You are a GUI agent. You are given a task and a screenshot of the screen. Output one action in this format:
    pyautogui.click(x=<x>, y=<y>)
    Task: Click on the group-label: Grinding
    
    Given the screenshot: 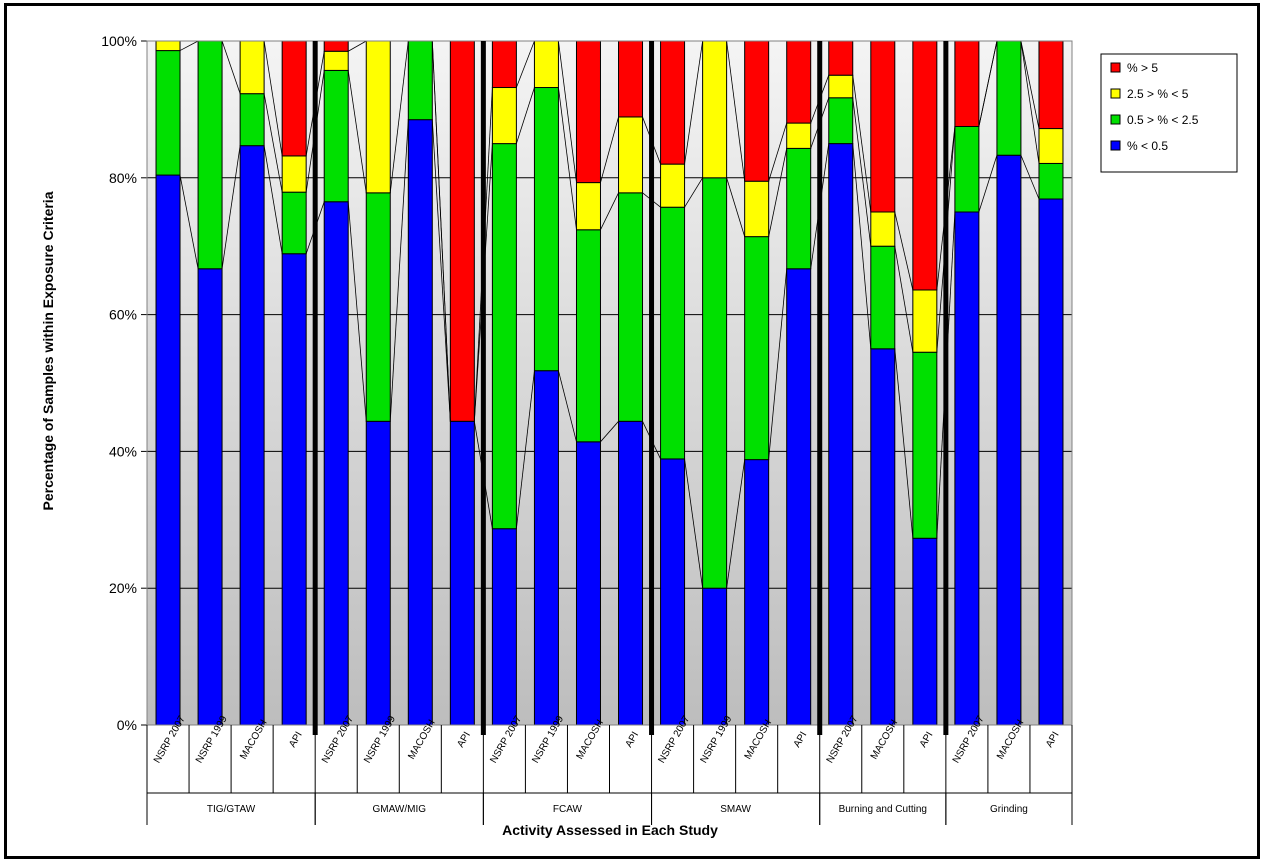 What is the action you would take?
    pyautogui.click(x=1009, y=809)
    